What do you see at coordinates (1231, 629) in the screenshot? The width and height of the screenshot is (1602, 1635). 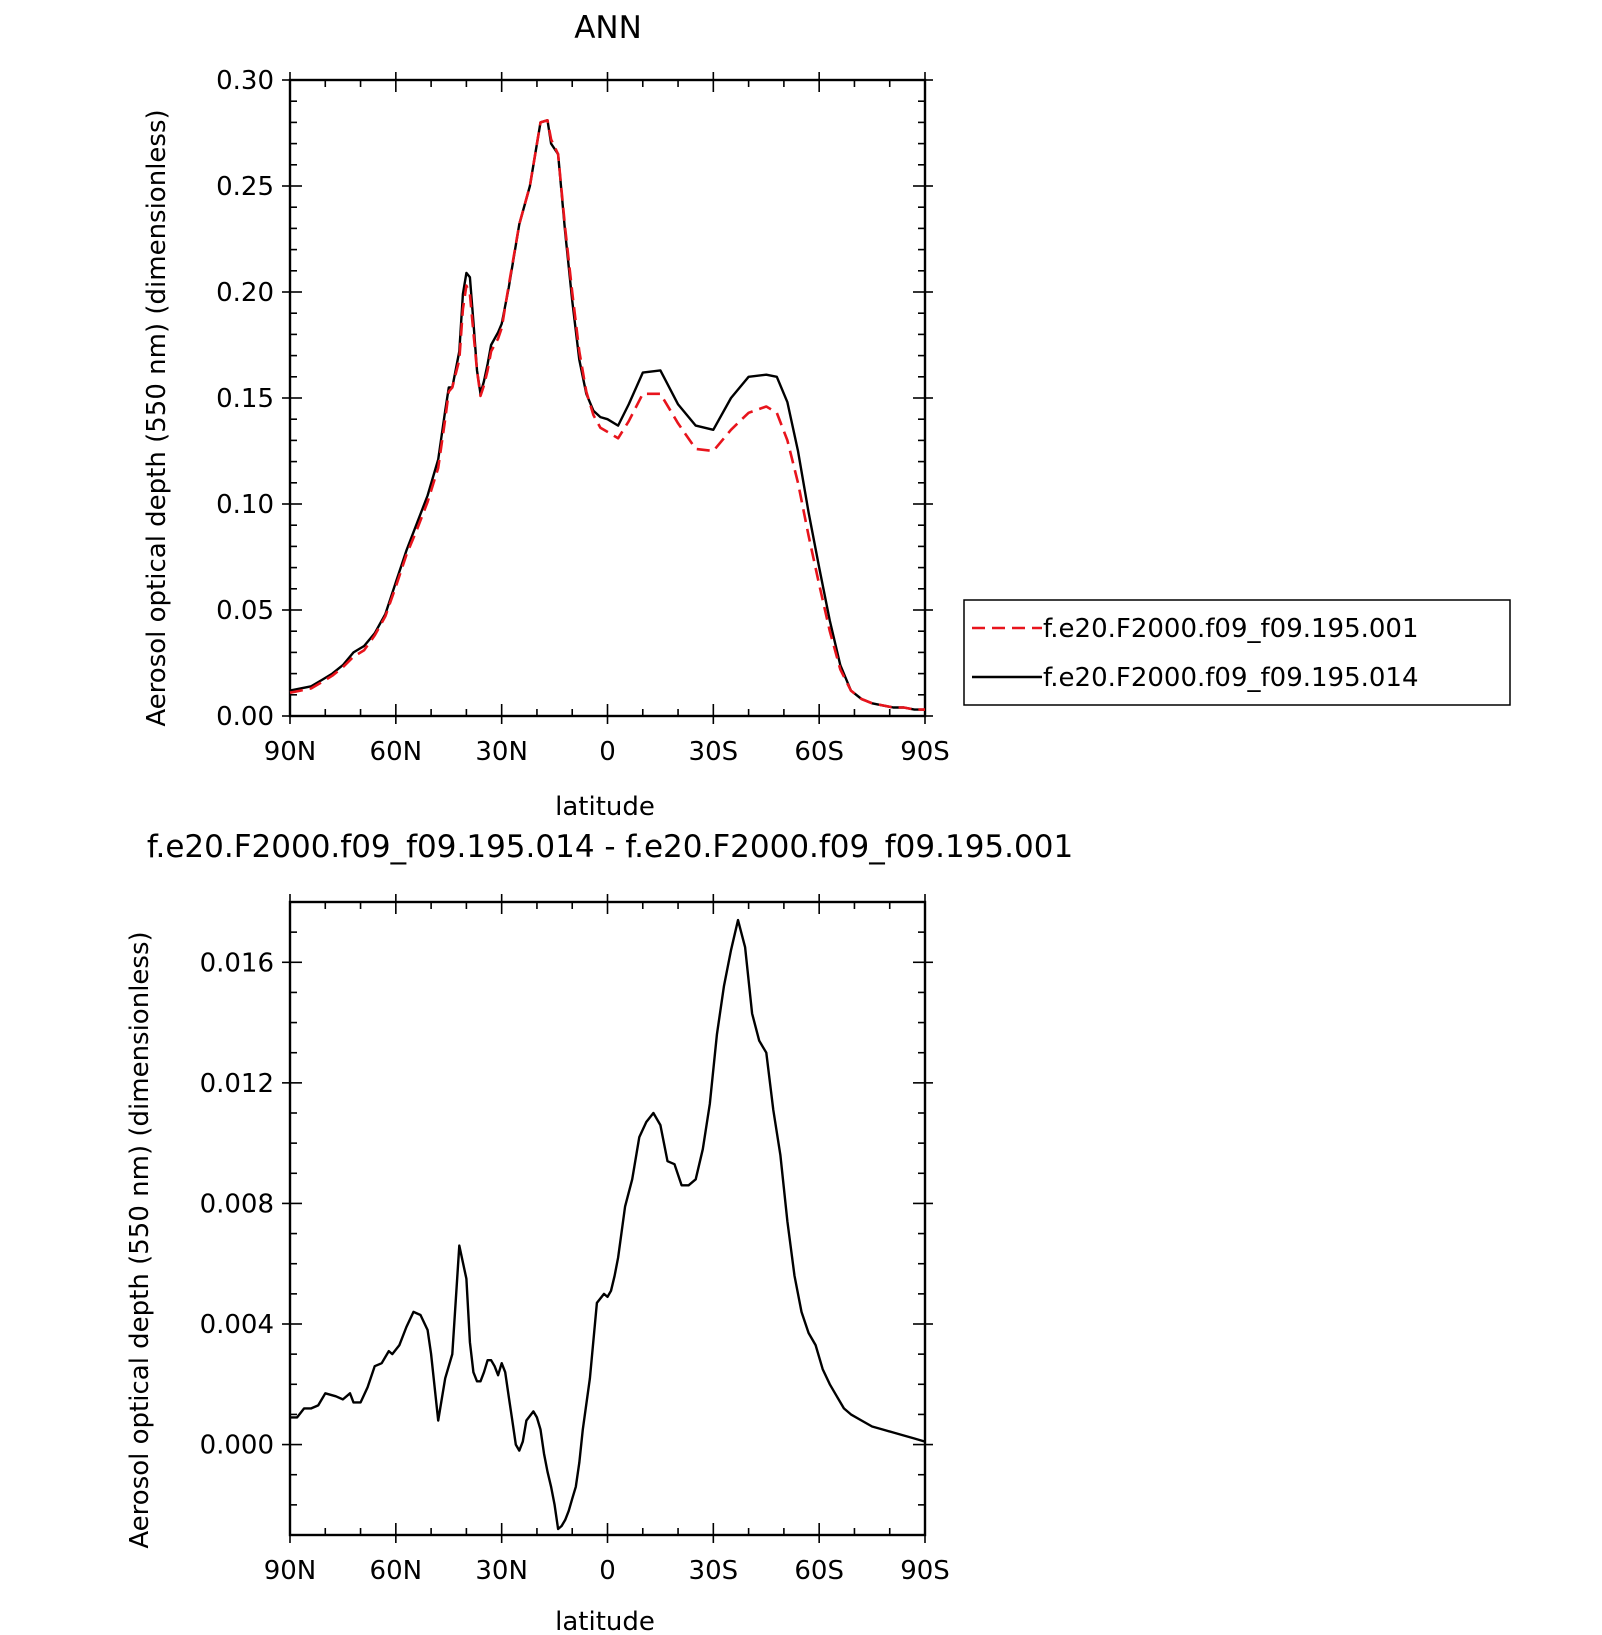 I see `legend-label-001: f.e20.F2000.f09_f09.195.001` at bounding box center [1231, 629].